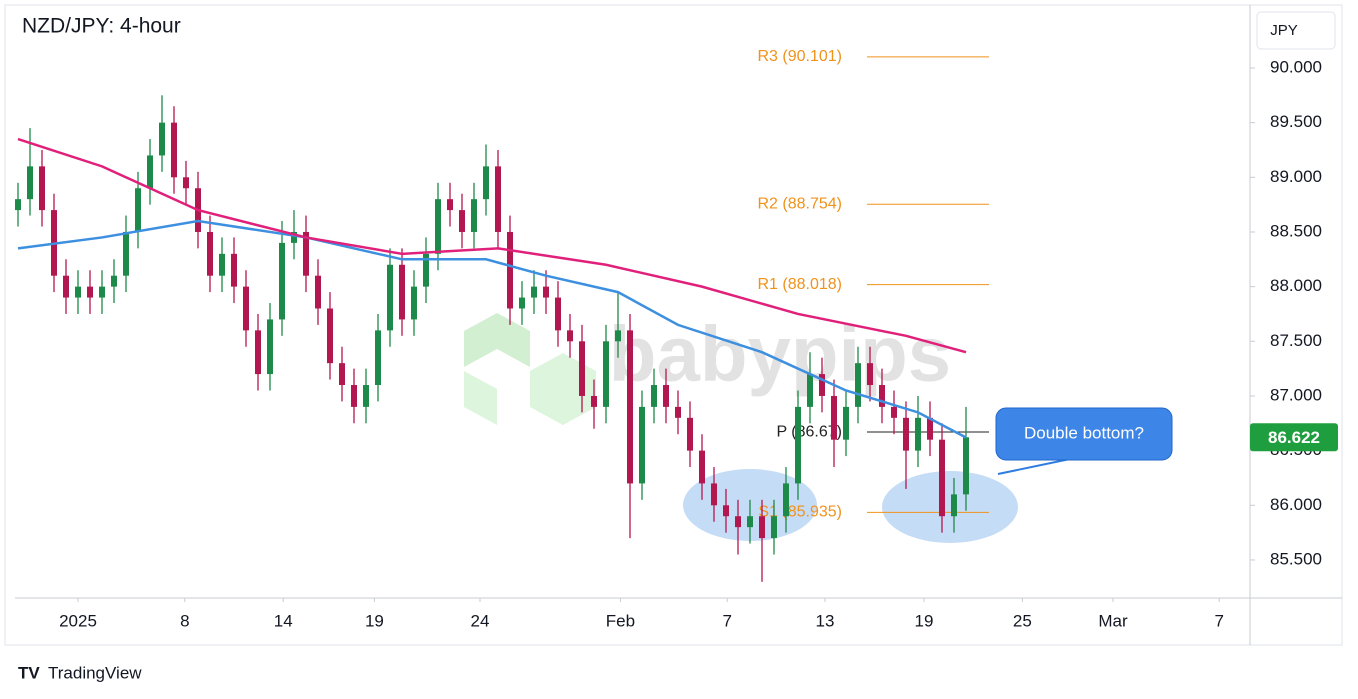 The height and width of the screenshot is (699, 1358). What do you see at coordinates (1296, 230) in the screenshot?
I see `y-tick-label: 88.500` at bounding box center [1296, 230].